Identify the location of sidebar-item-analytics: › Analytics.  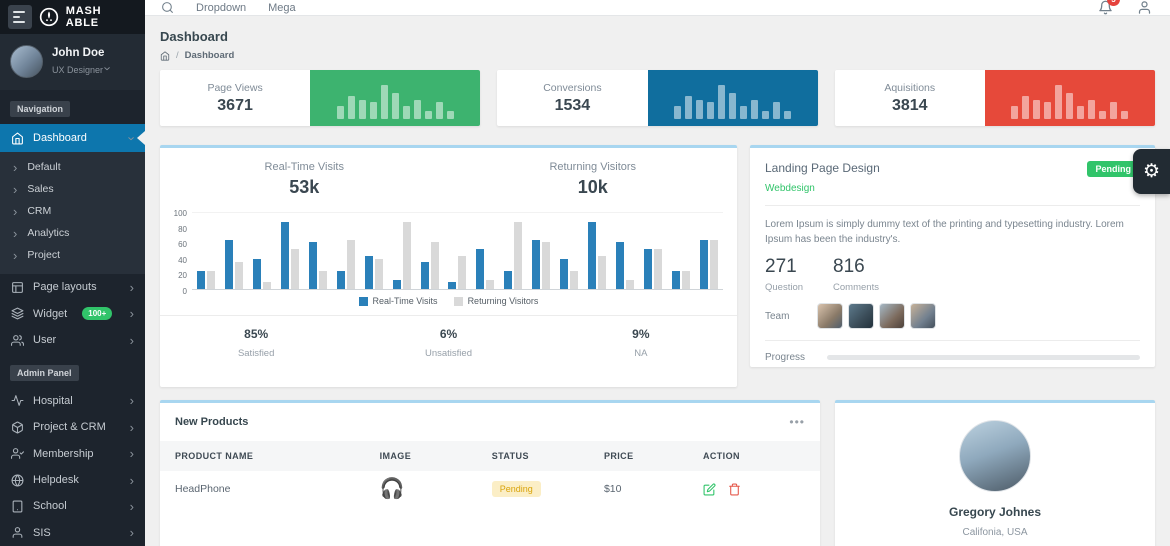
(72, 233).